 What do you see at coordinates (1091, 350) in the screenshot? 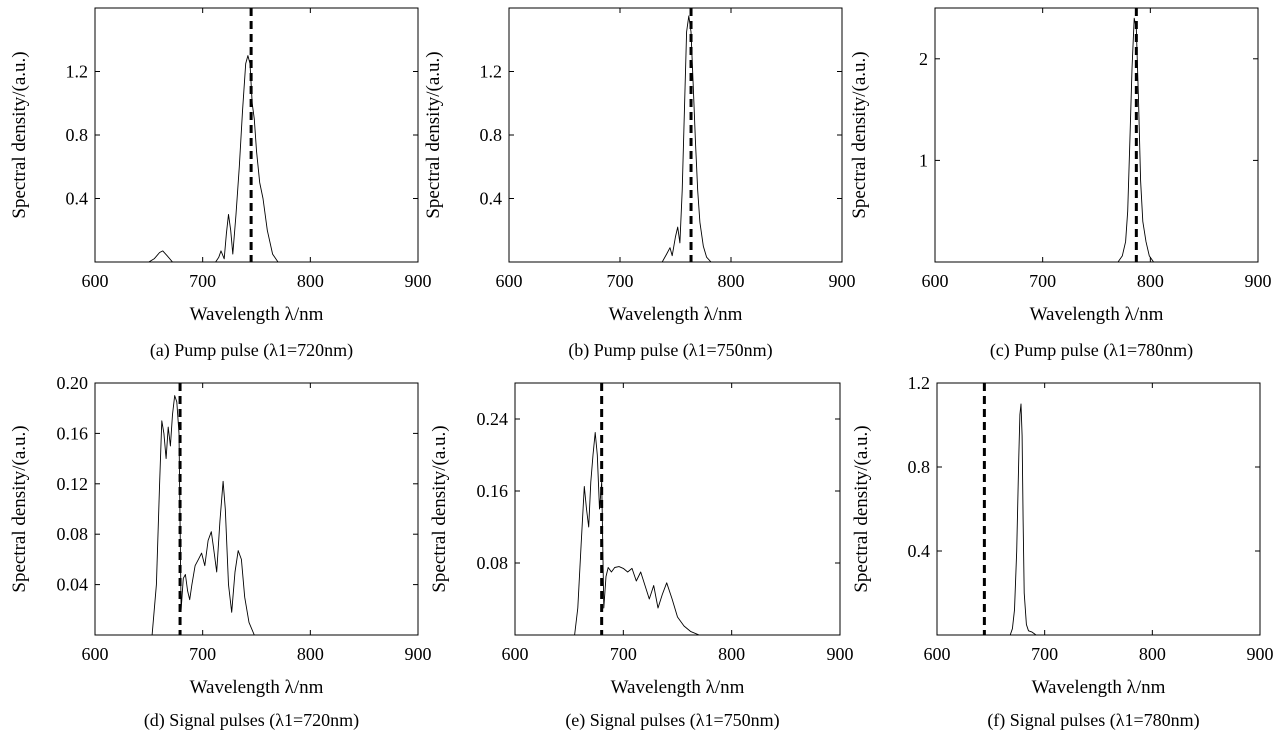
I see `panel-caption: (c) Pump pulse (λ1=780nm)` at bounding box center [1091, 350].